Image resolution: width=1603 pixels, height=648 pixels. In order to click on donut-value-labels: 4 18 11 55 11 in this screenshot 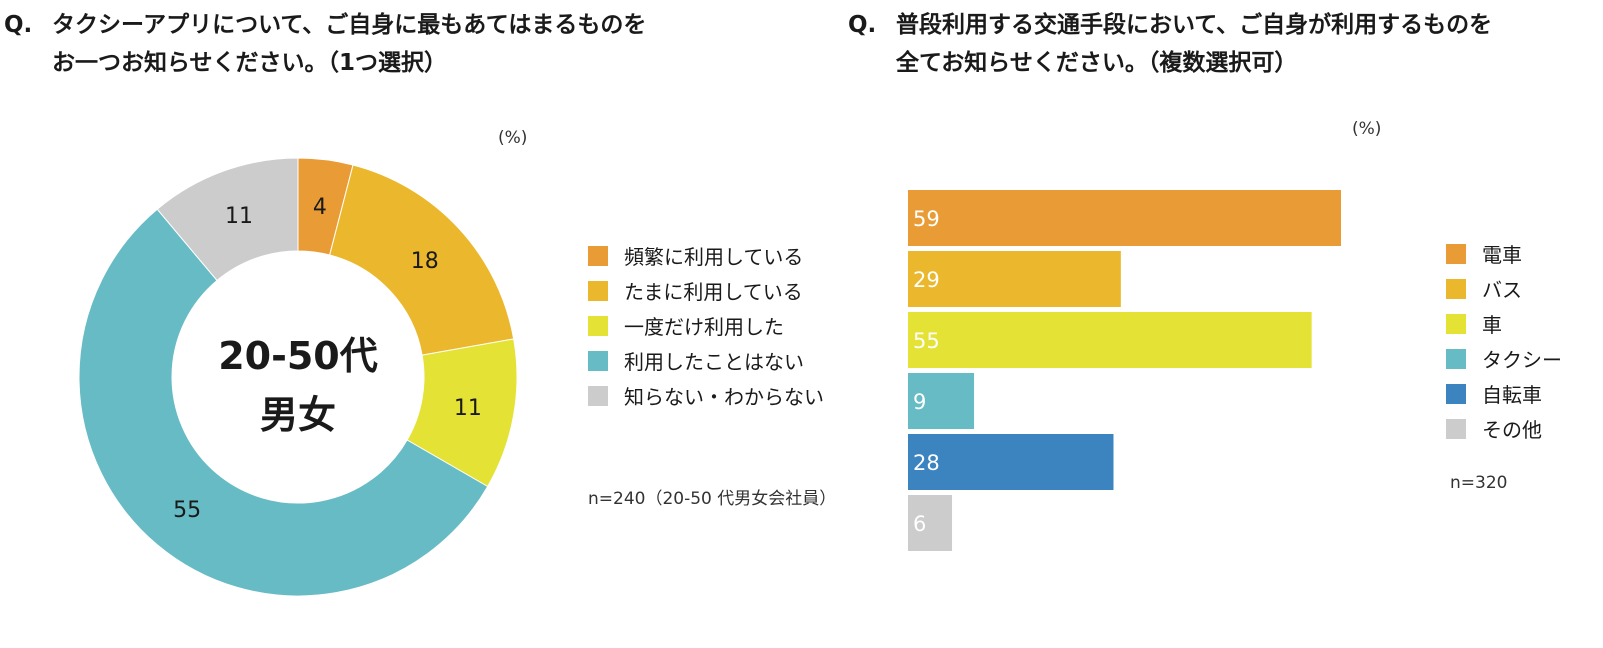, I will do `click(327, 359)`.